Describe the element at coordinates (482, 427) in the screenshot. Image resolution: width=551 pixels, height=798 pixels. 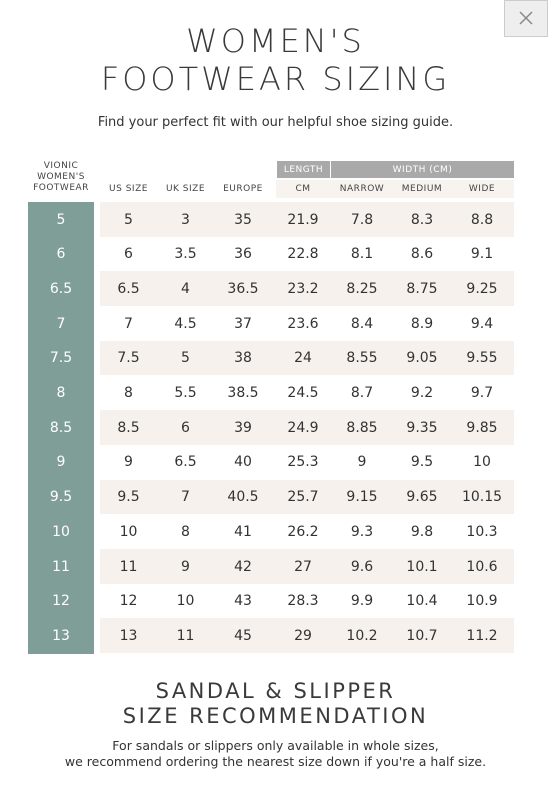
I see `table-cell: 9.85` at that location.